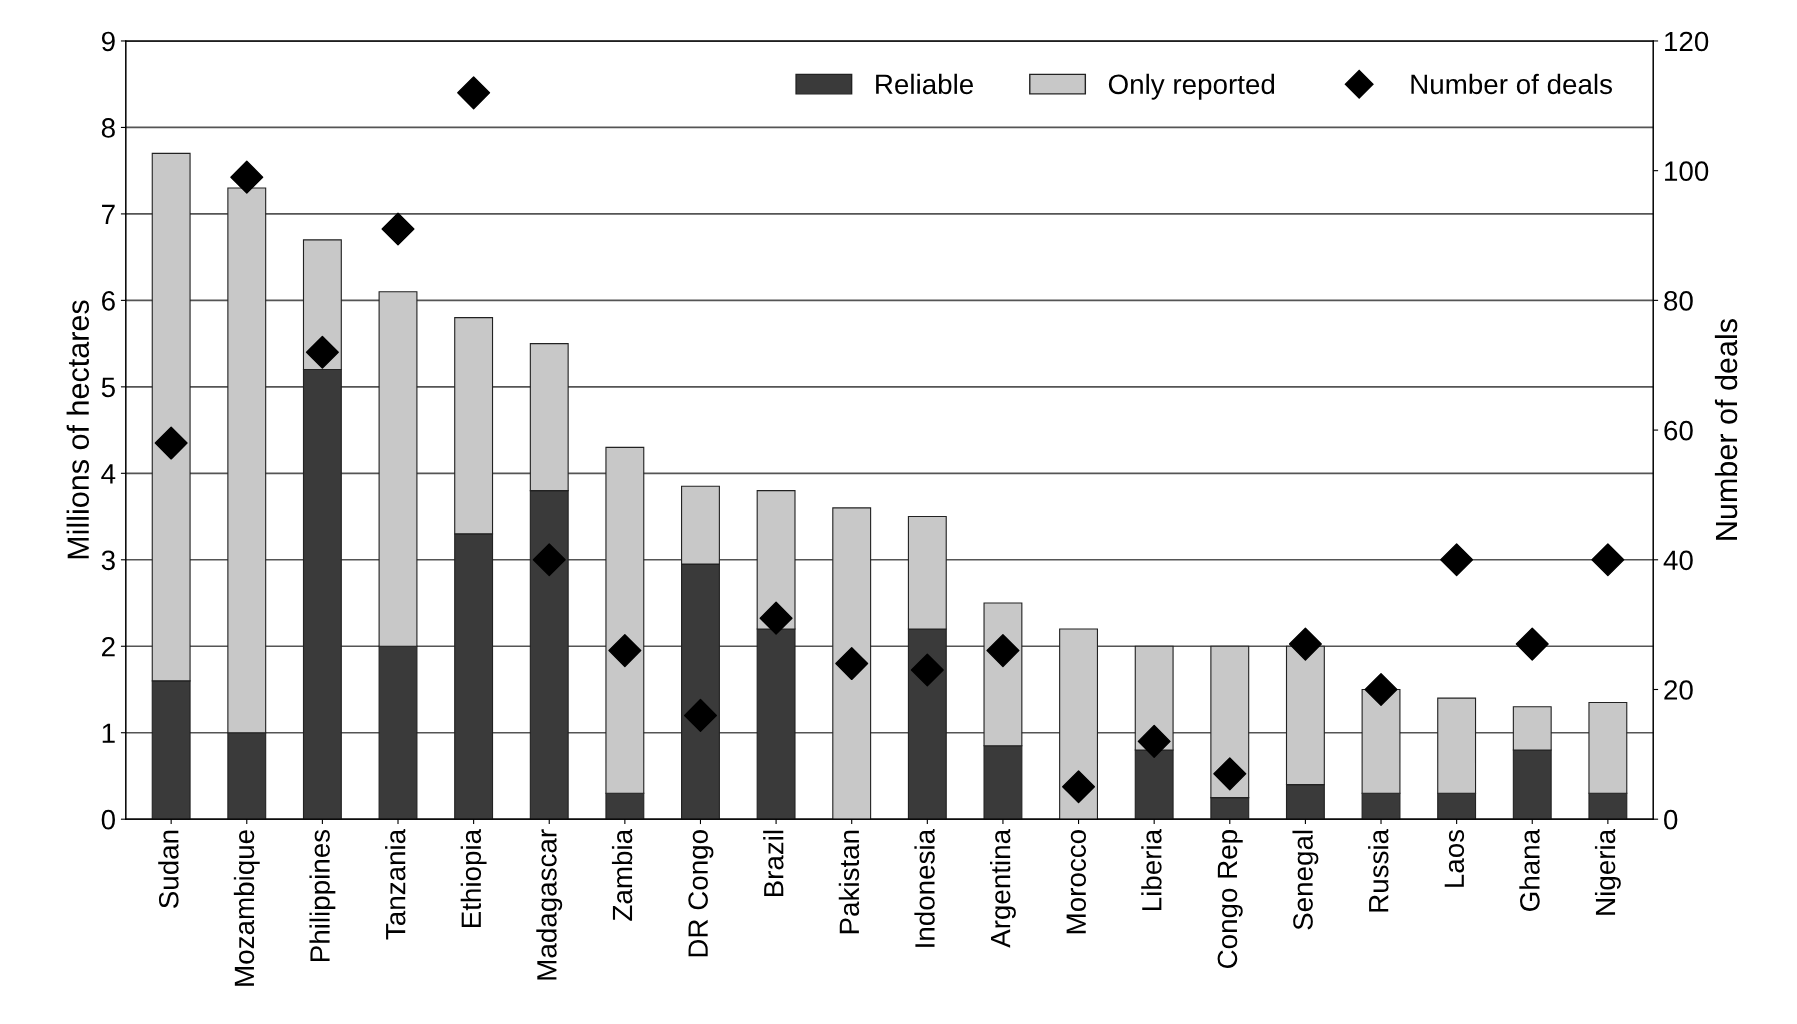  Describe the element at coordinates (395, 884) in the screenshot. I see `x-tick-label: Tanzania` at that location.